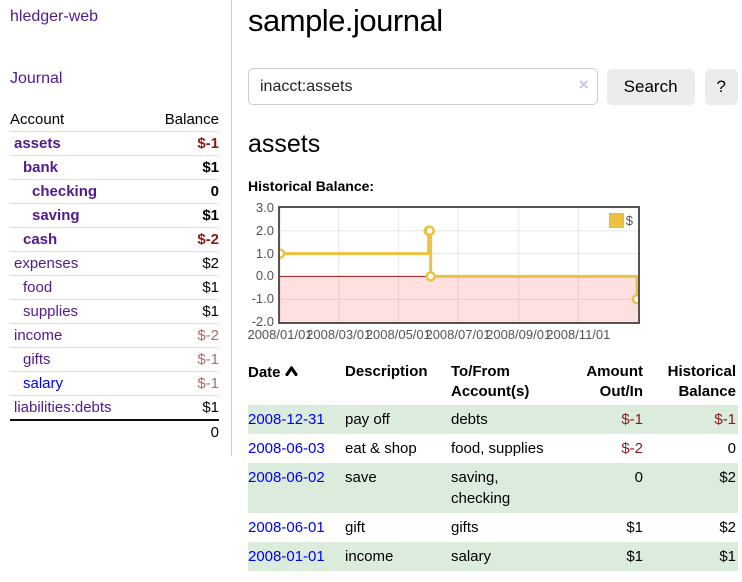  What do you see at coordinates (43, 383) in the screenshot?
I see `sidebar-account-link: salary` at bounding box center [43, 383].